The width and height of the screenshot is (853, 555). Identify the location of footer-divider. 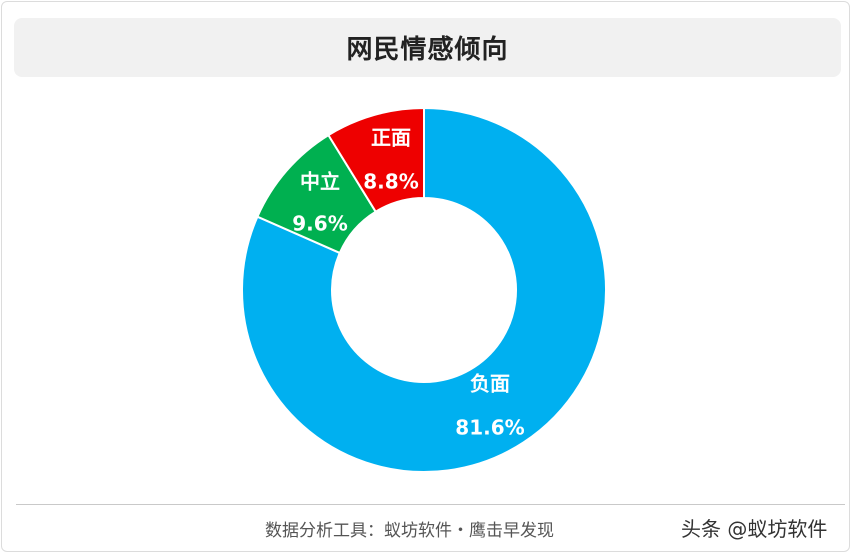
(430, 504).